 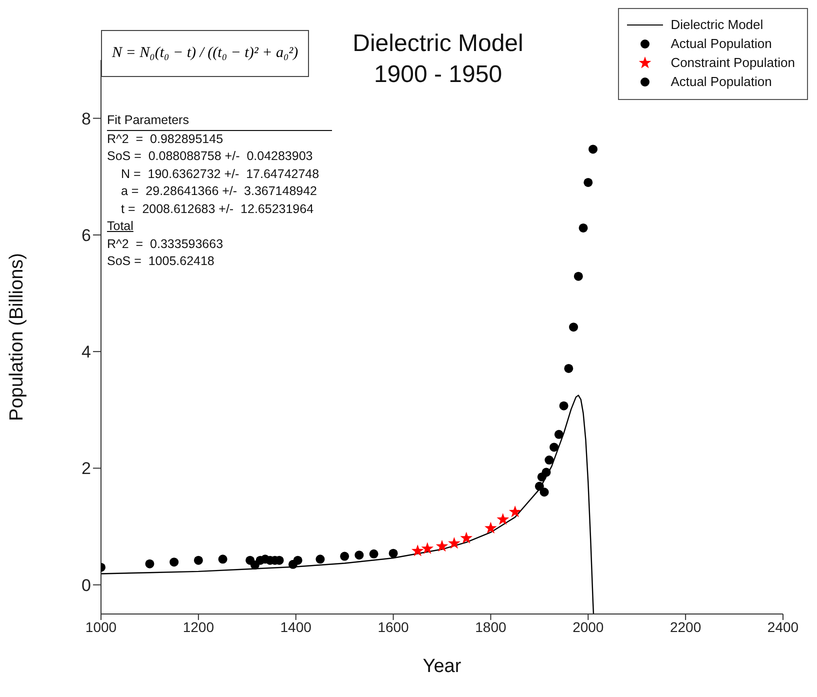 I want to click on y-tick-label: 4, so click(x=86, y=352).